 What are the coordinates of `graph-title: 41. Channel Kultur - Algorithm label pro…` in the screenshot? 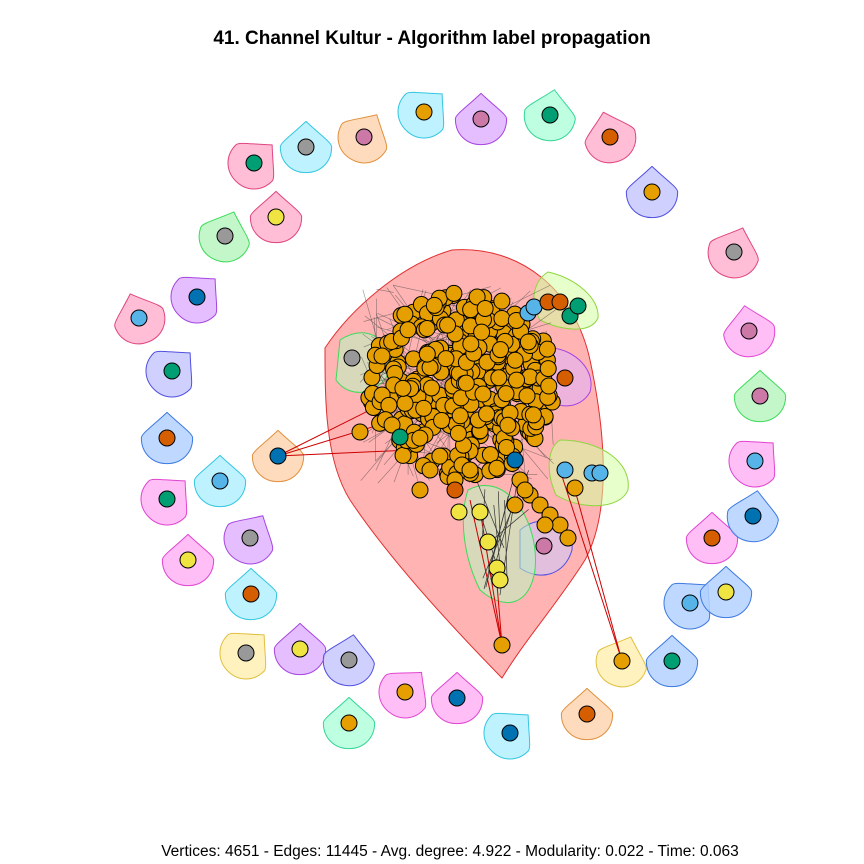 It's located at (432, 38).